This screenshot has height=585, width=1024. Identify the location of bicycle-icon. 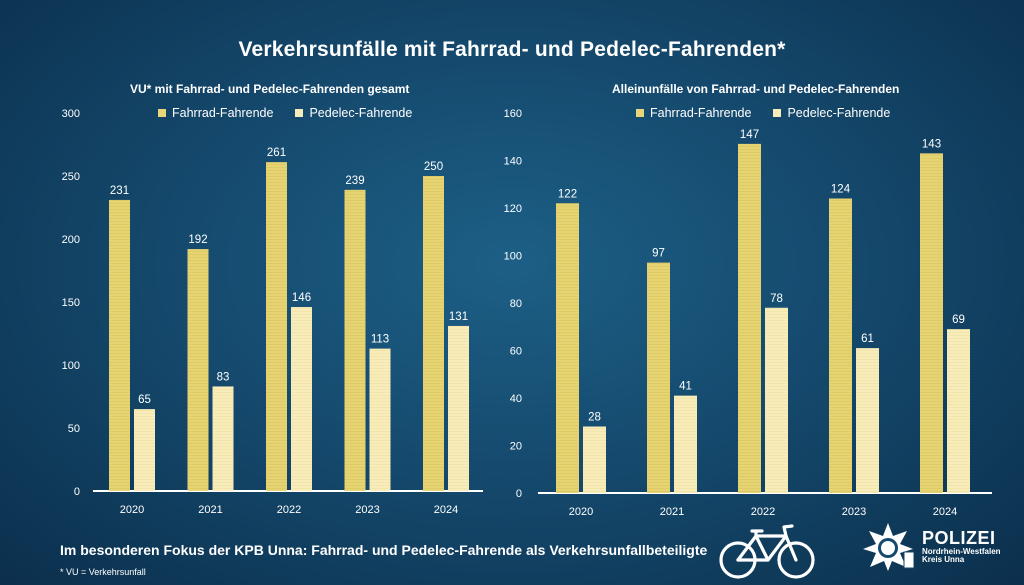
(767, 553).